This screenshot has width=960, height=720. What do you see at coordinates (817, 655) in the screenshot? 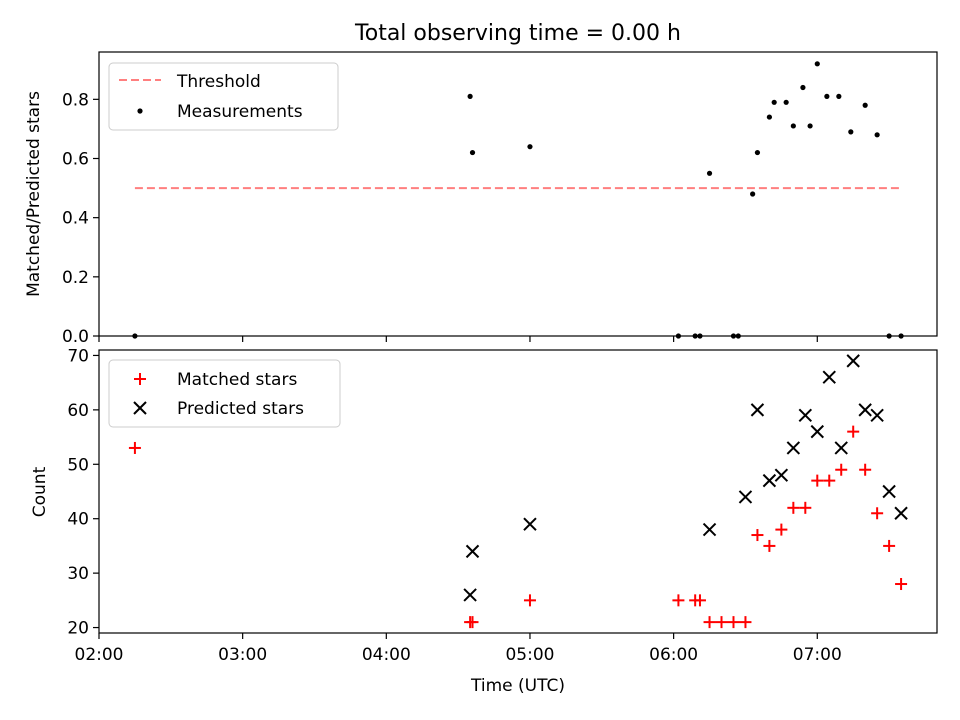
I see `x-tick-label: 07:00` at bounding box center [817, 655].